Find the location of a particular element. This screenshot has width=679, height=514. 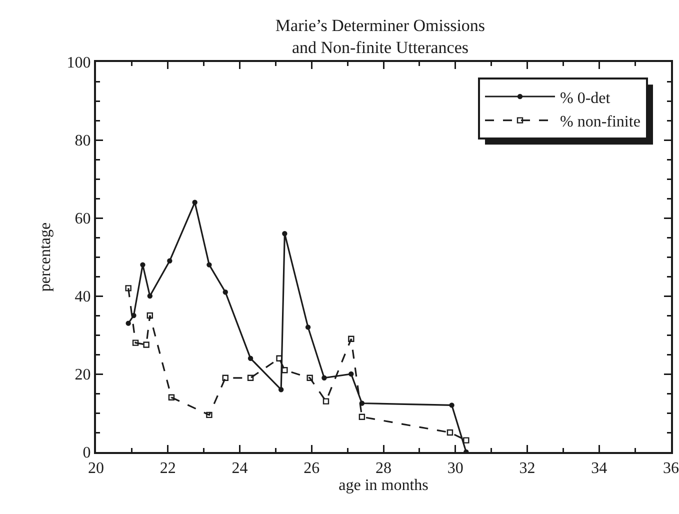

y-axis-title: percentage is located at coordinates (45, 257).